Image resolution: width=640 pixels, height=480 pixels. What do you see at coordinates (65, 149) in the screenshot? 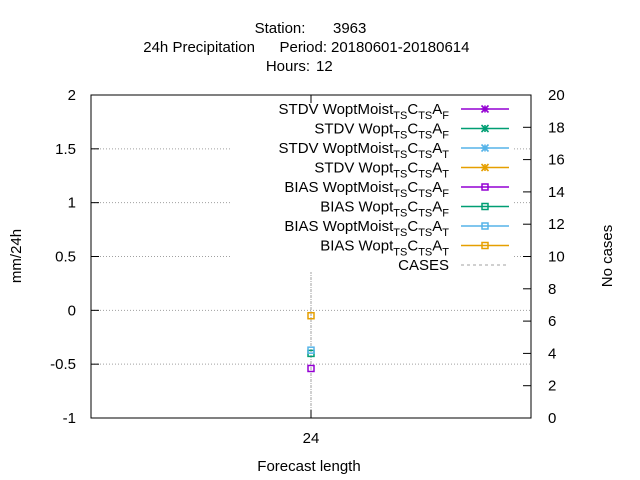
I see `y-tick-label: 1.5` at bounding box center [65, 149].